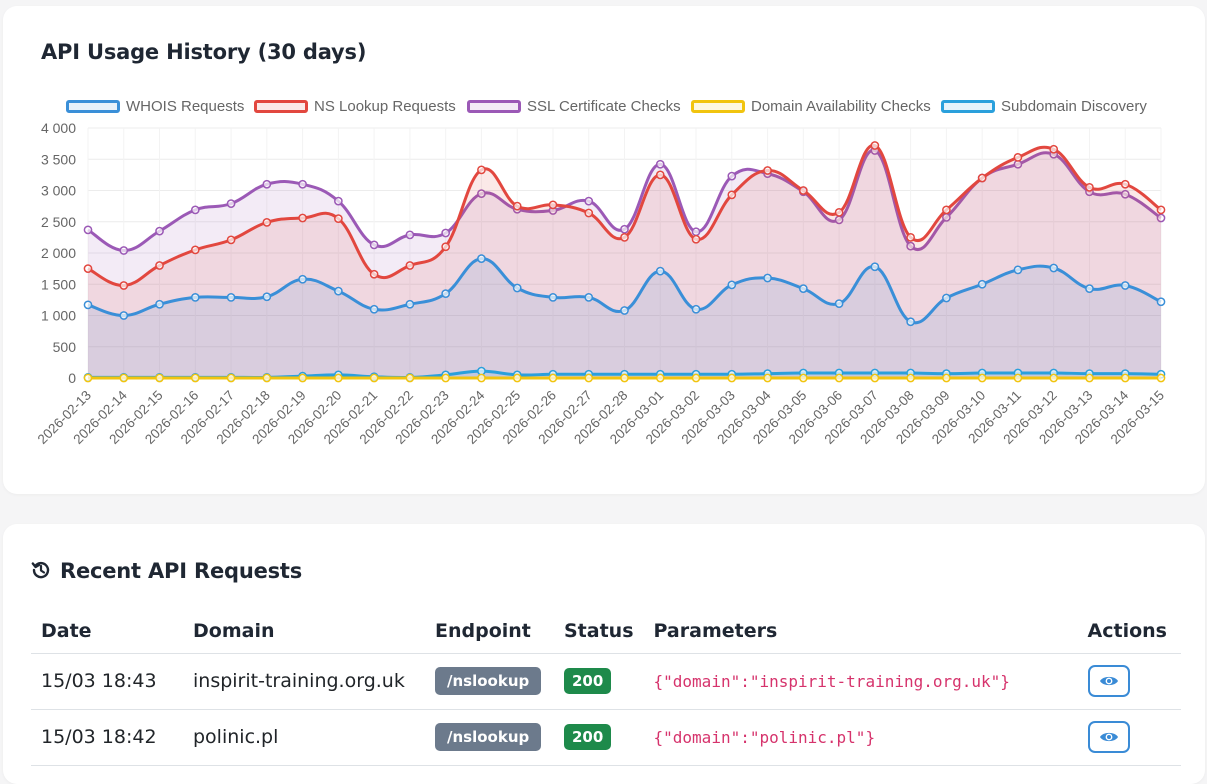 The width and height of the screenshot is (1207, 784). What do you see at coordinates (841, 106) in the screenshot?
I see `legend-label: Domain Availability Checks` at bounding box center [841, 106].